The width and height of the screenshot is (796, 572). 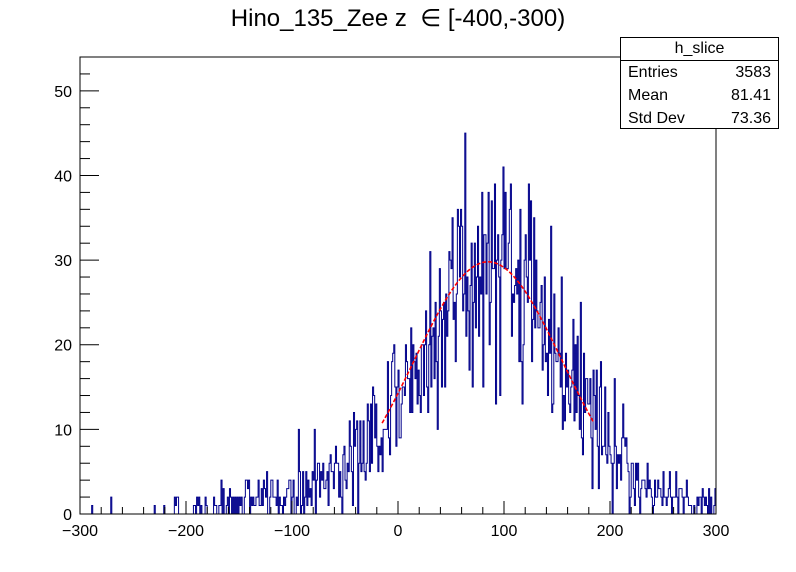 What do you see at coordinates (67, 515) in the screenshot?
I see `y-tick-label: 0` at bounding box center [67, 515].